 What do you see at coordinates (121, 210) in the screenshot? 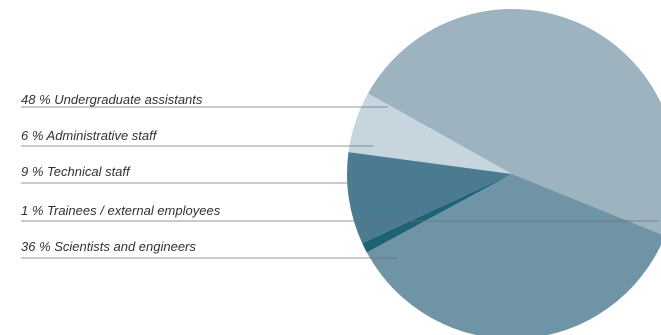
I see `label-trainees-external-employees: 1 % Trainees / external employees` at bounding box center [121, 210].